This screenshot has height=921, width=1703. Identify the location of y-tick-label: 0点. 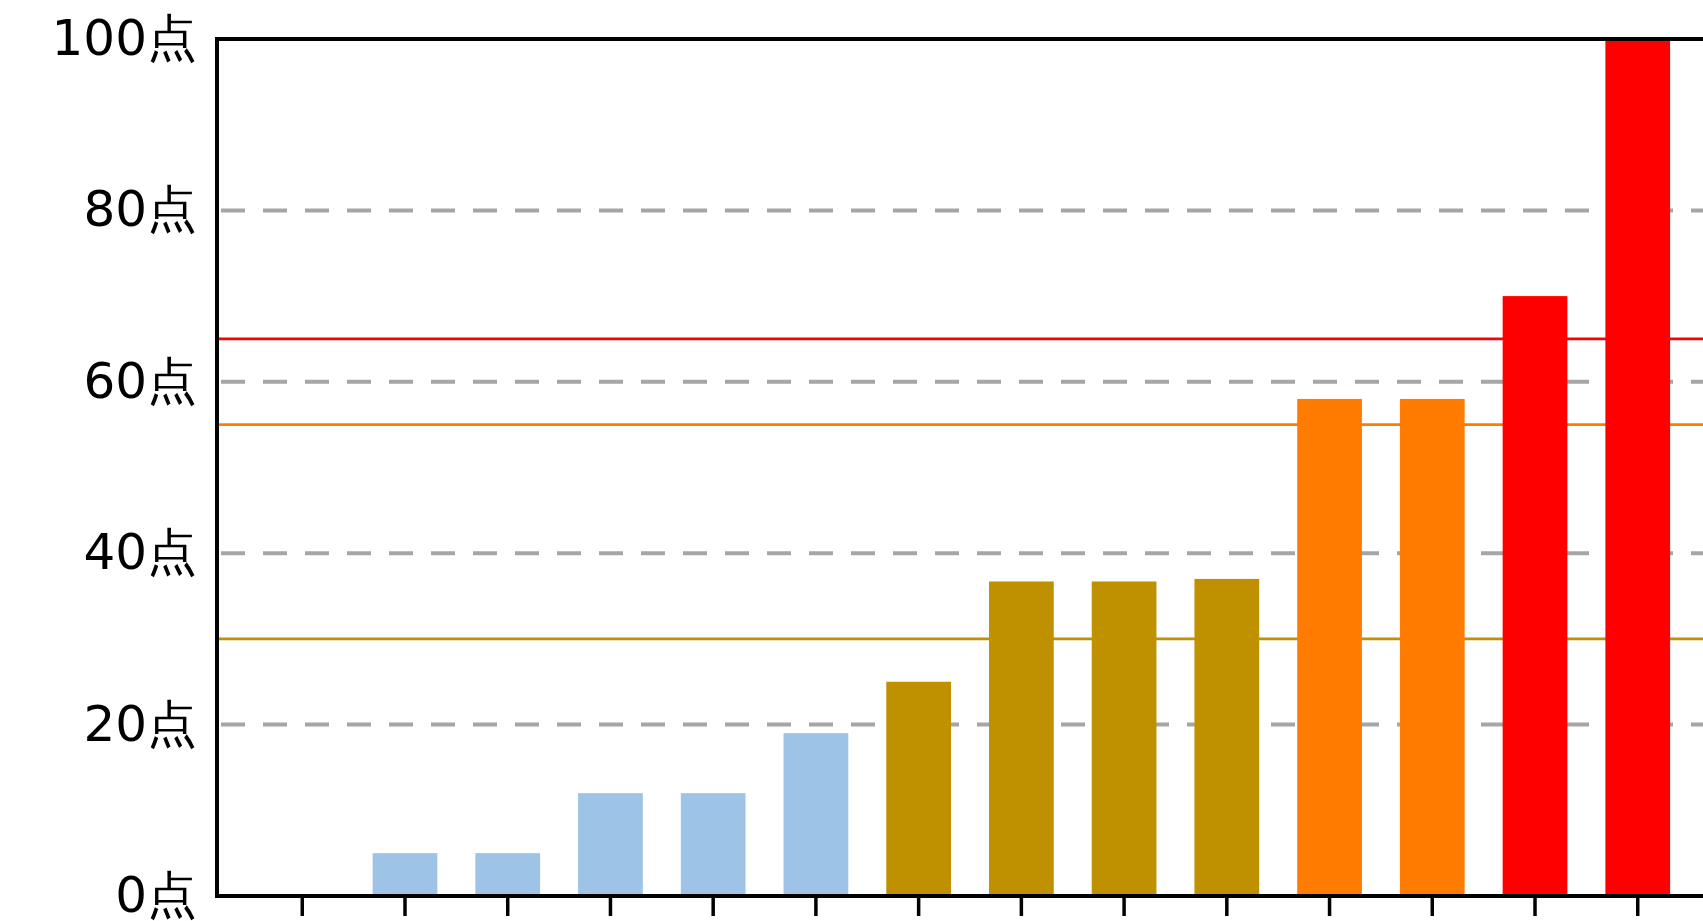
(156, 893).